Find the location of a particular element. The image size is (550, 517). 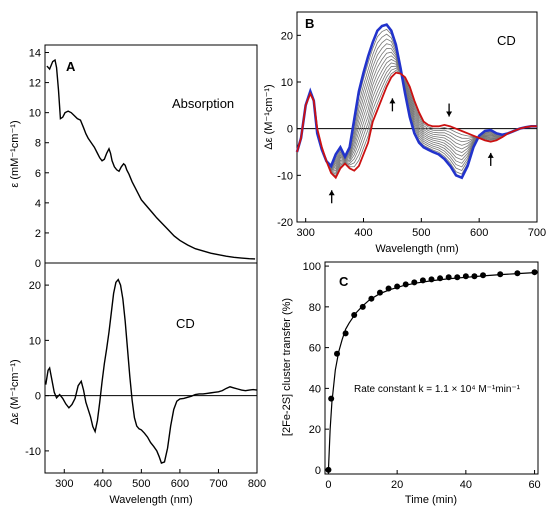

panel-a-cd-x-tick-label: 700 is located at coordinates (218, 484).